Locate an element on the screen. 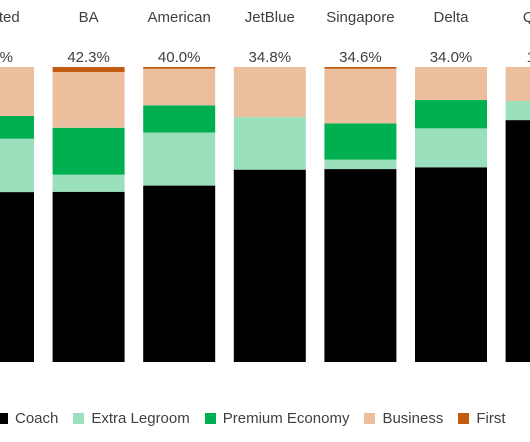 The width and height of the screenshot is (530, 442). legend-label-business: Business is located at coordinates (413, 418).